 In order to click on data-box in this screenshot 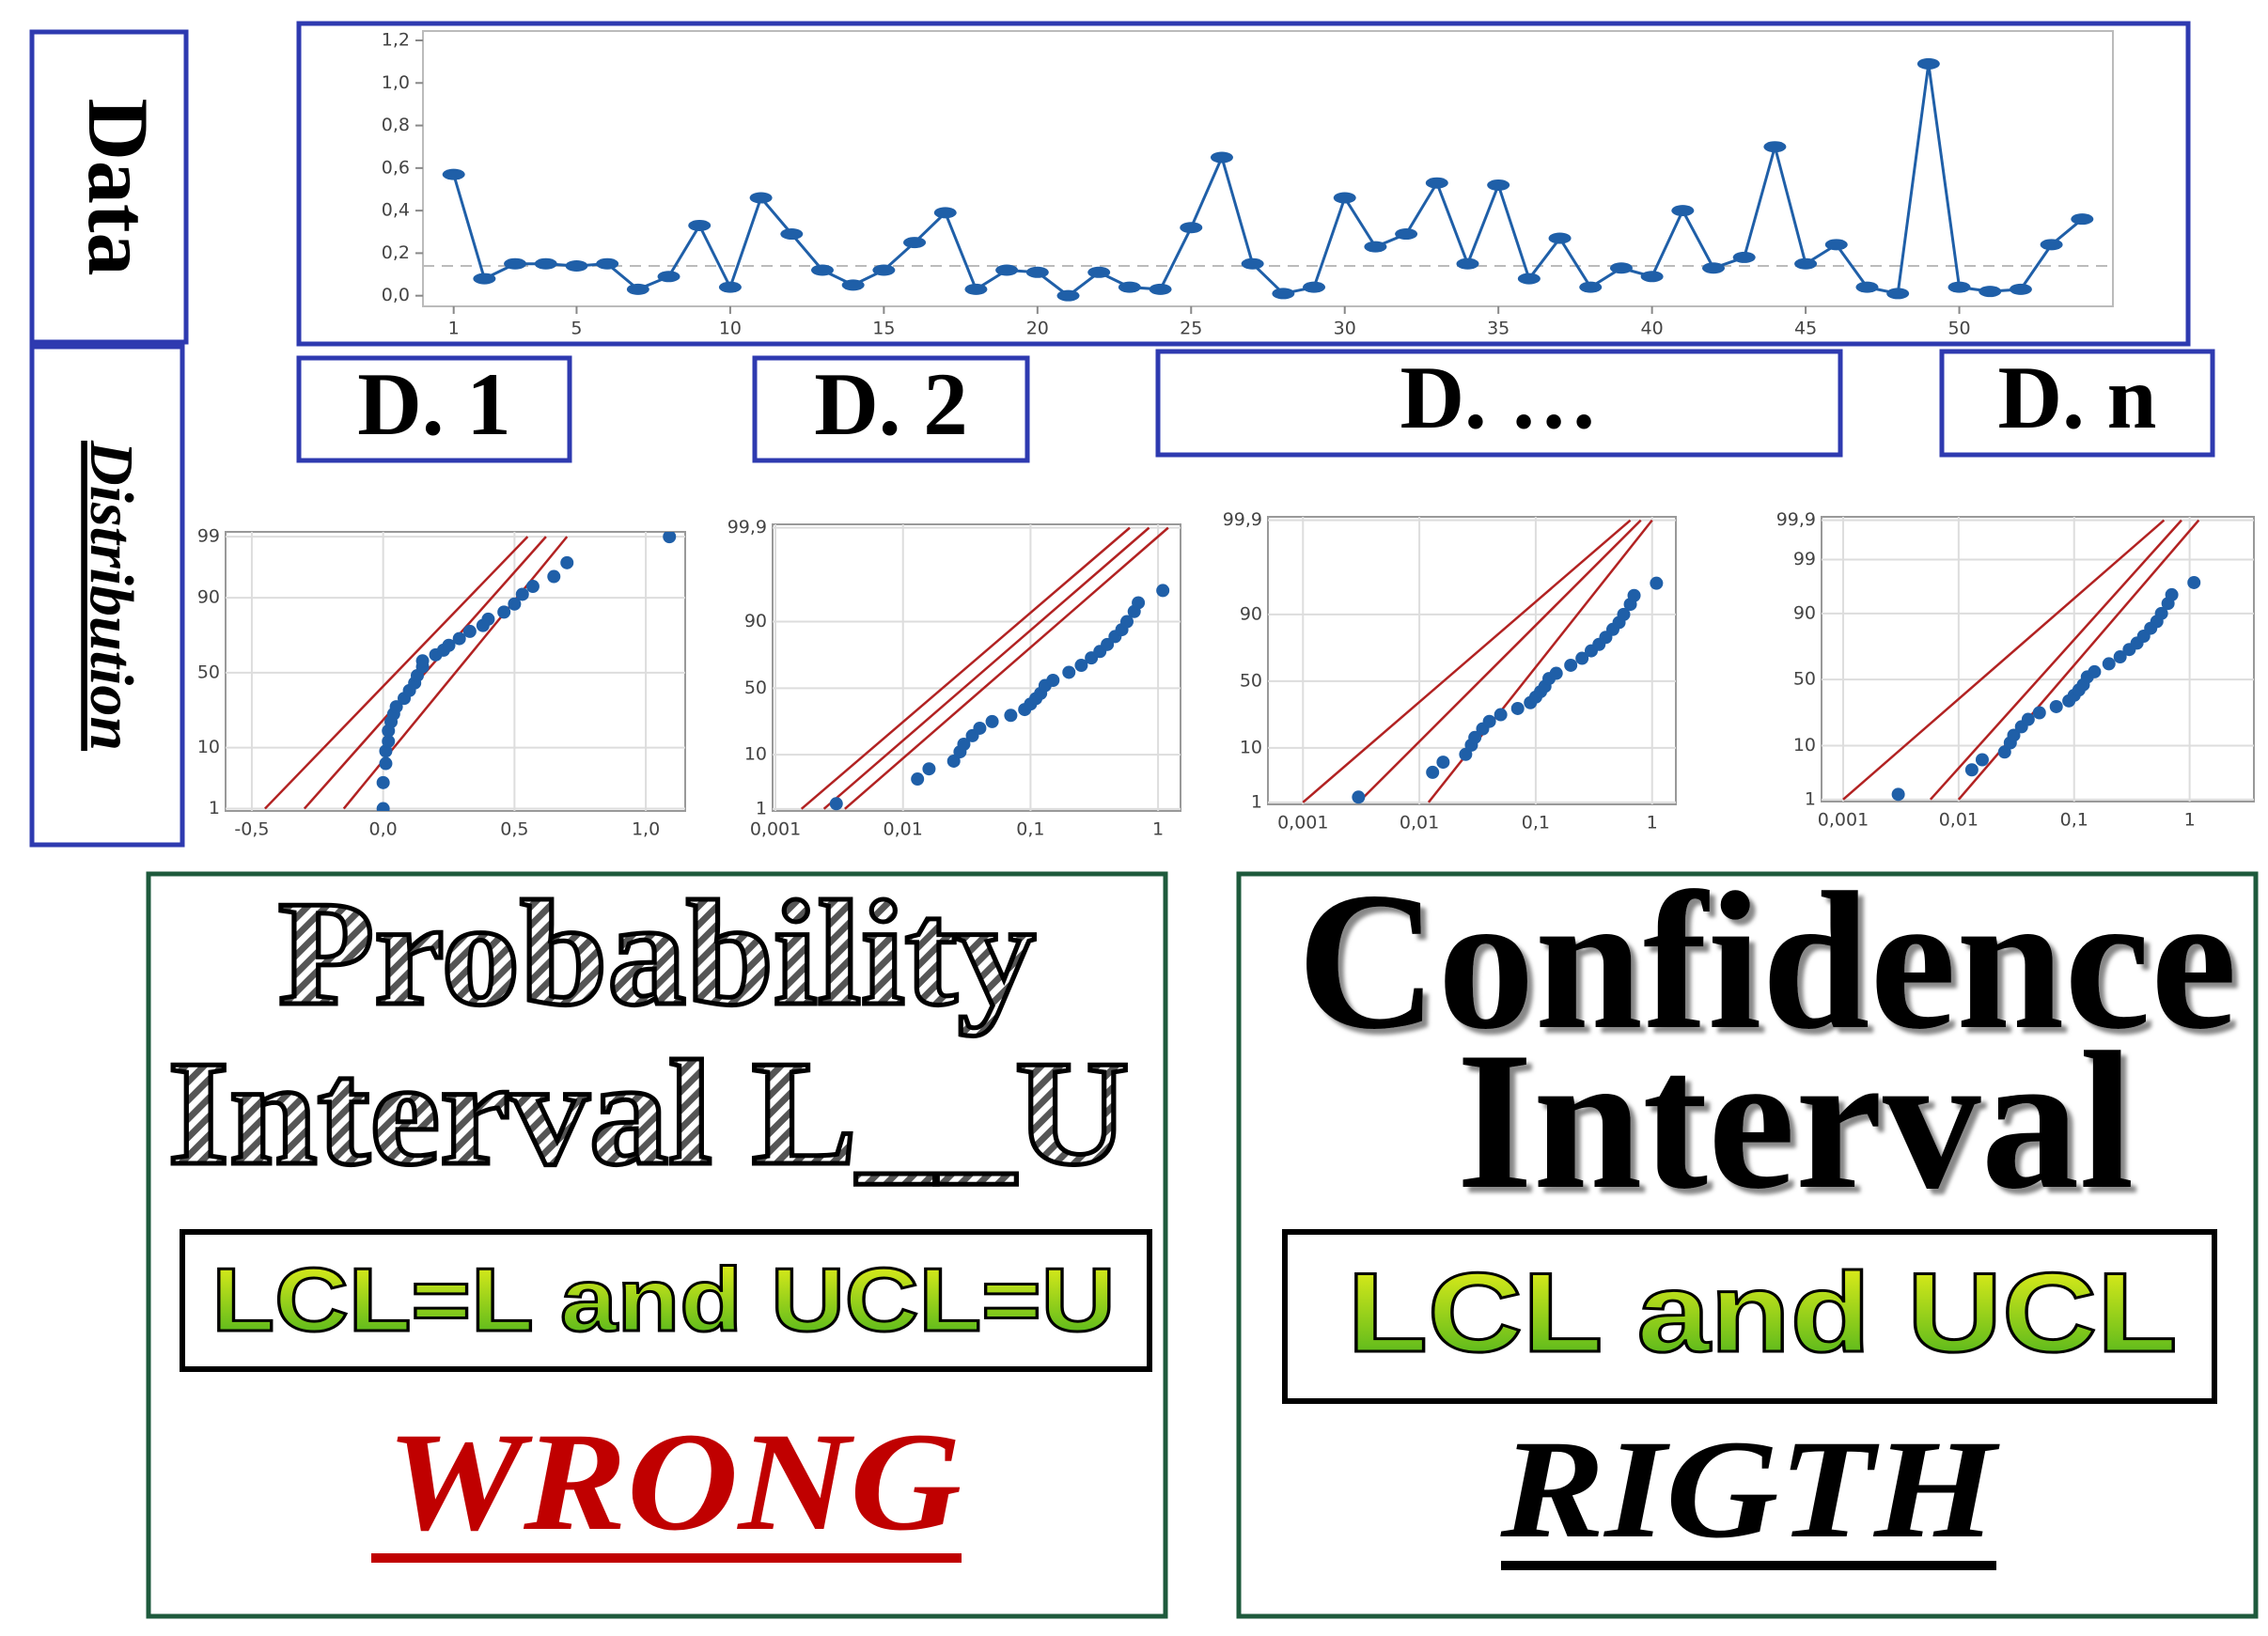, I will do `click(109, 187)`.